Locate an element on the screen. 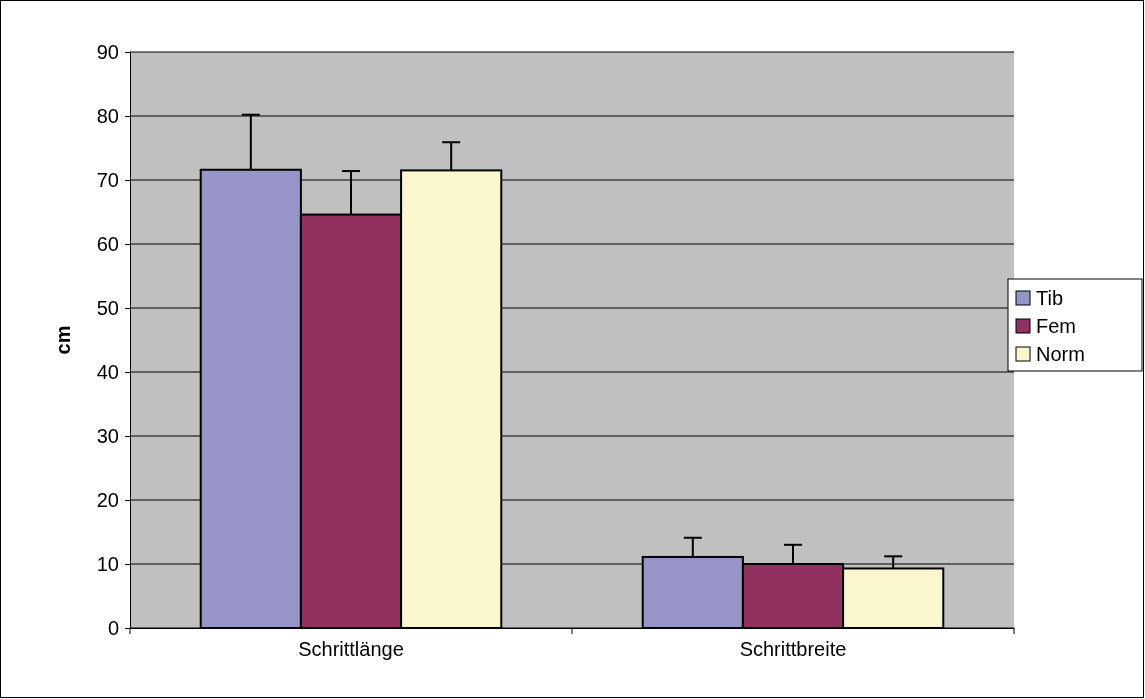  x-tick-label: Schrittlänge is located at coordinates (351, 649).